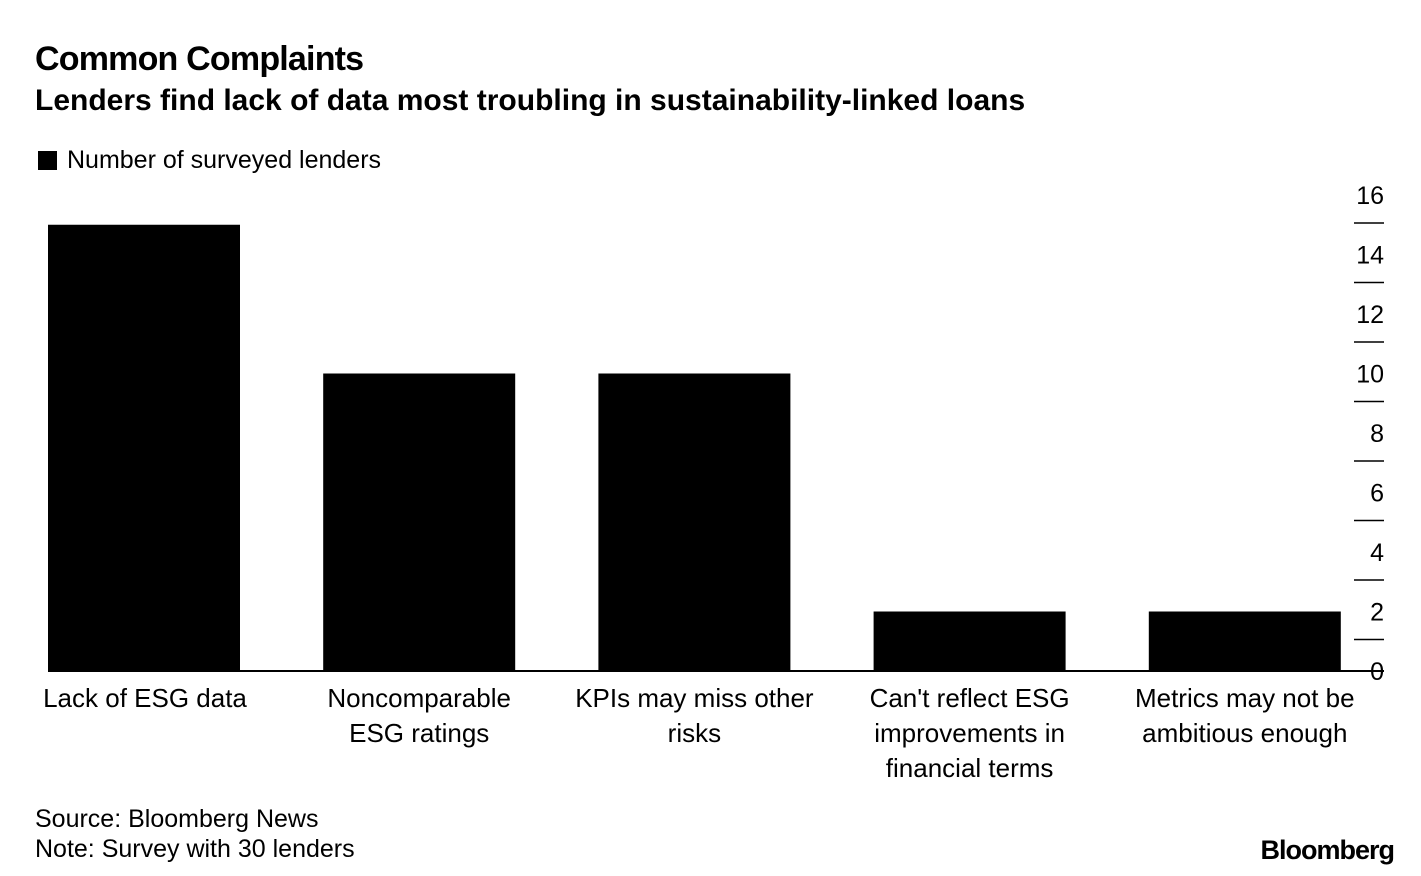 This screenshot has width=1421, height=876. I want to click on x-tick-label-line: financial terms, so click(970, 768).